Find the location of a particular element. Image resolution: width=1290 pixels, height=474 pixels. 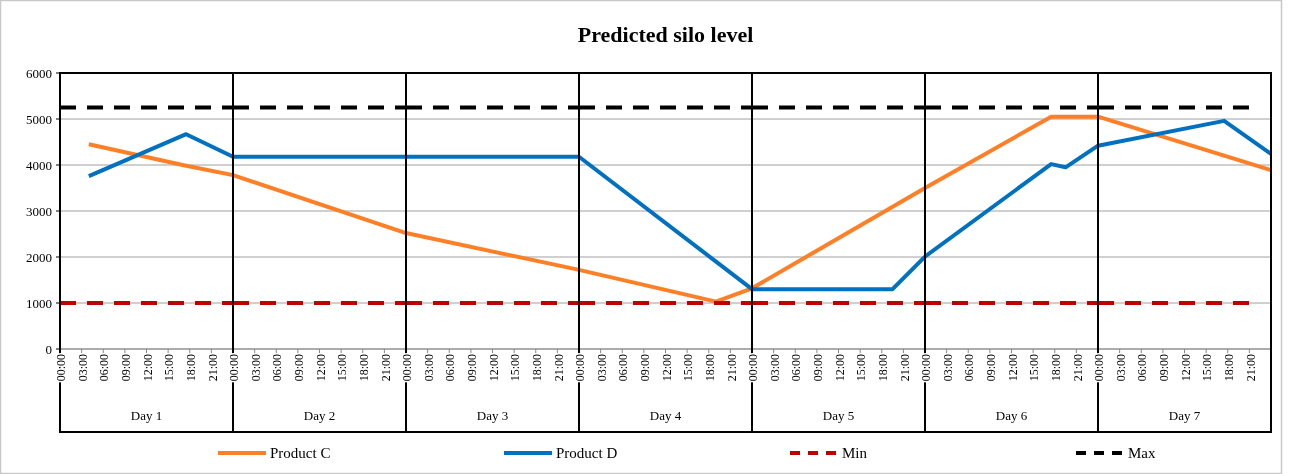

x-axis-title: Day 5 is located at coordinates (838, 416).